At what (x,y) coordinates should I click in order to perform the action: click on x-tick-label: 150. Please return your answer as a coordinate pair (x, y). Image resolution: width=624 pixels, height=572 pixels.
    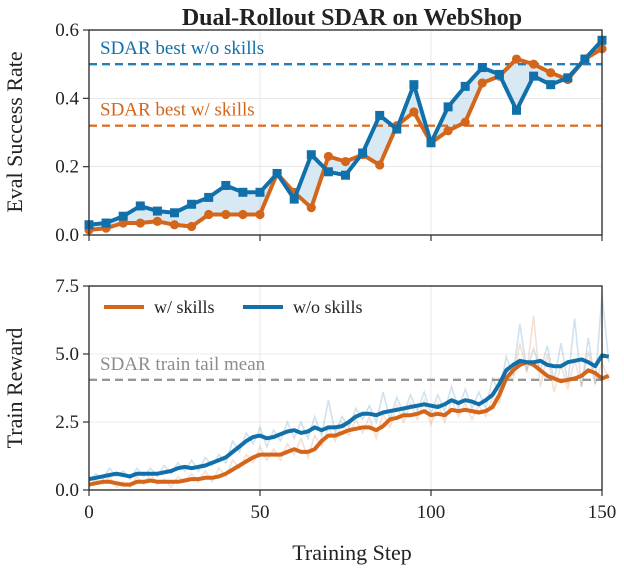
    Looking at the image, I should click on (602, 512).